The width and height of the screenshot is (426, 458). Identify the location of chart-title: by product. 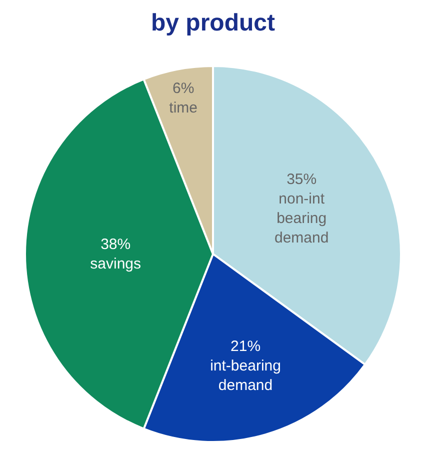
(213, 23).